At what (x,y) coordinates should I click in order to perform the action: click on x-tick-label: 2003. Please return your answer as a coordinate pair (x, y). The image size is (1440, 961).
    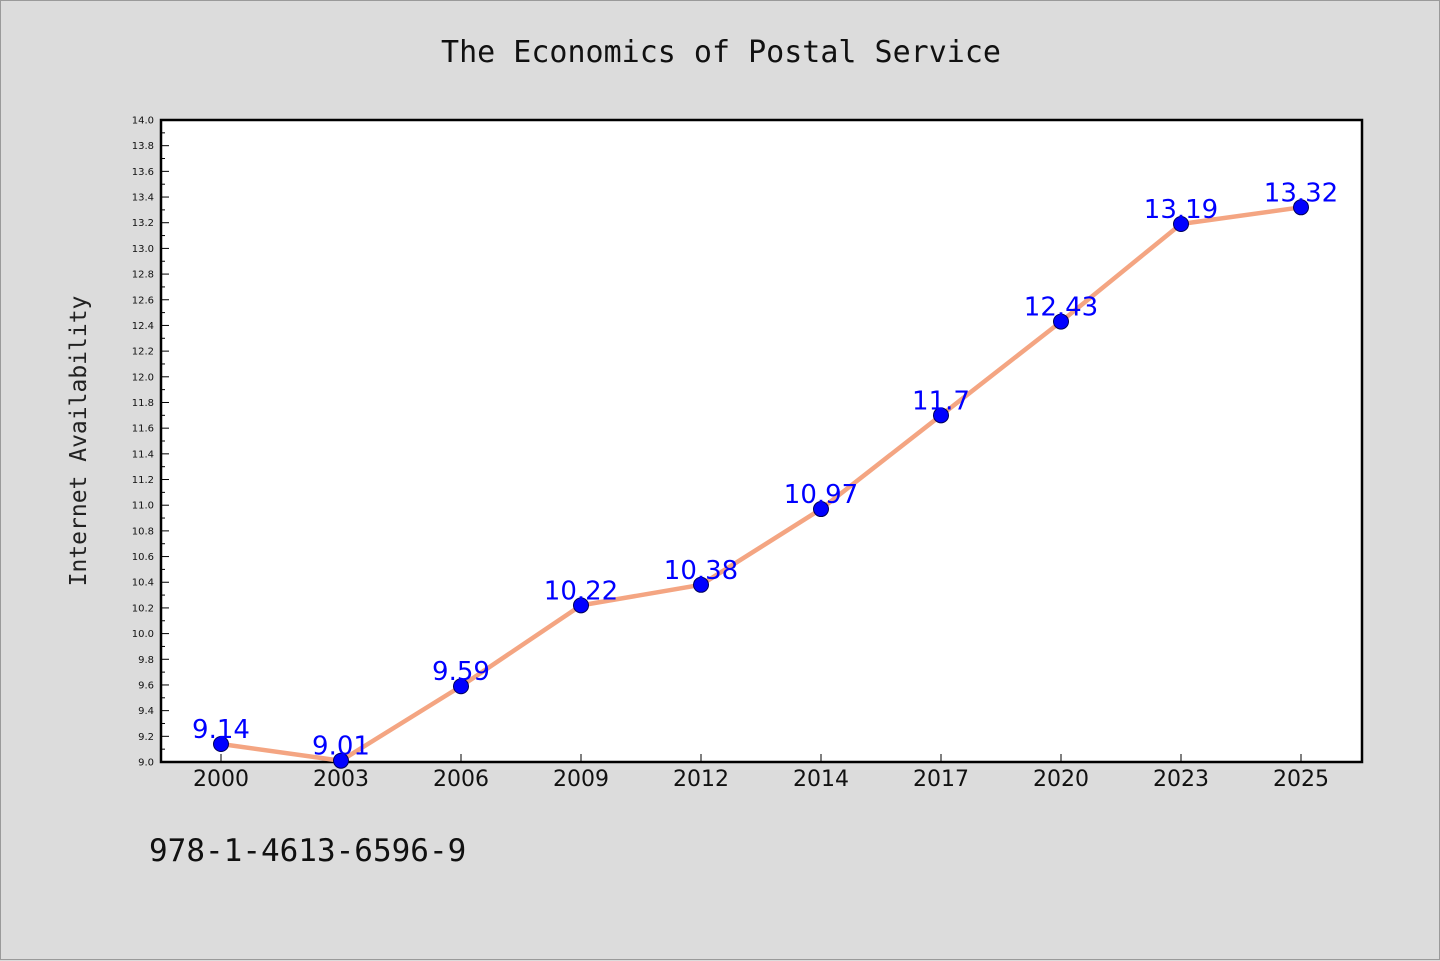
    Looking at the image, I should click on (341, 779).